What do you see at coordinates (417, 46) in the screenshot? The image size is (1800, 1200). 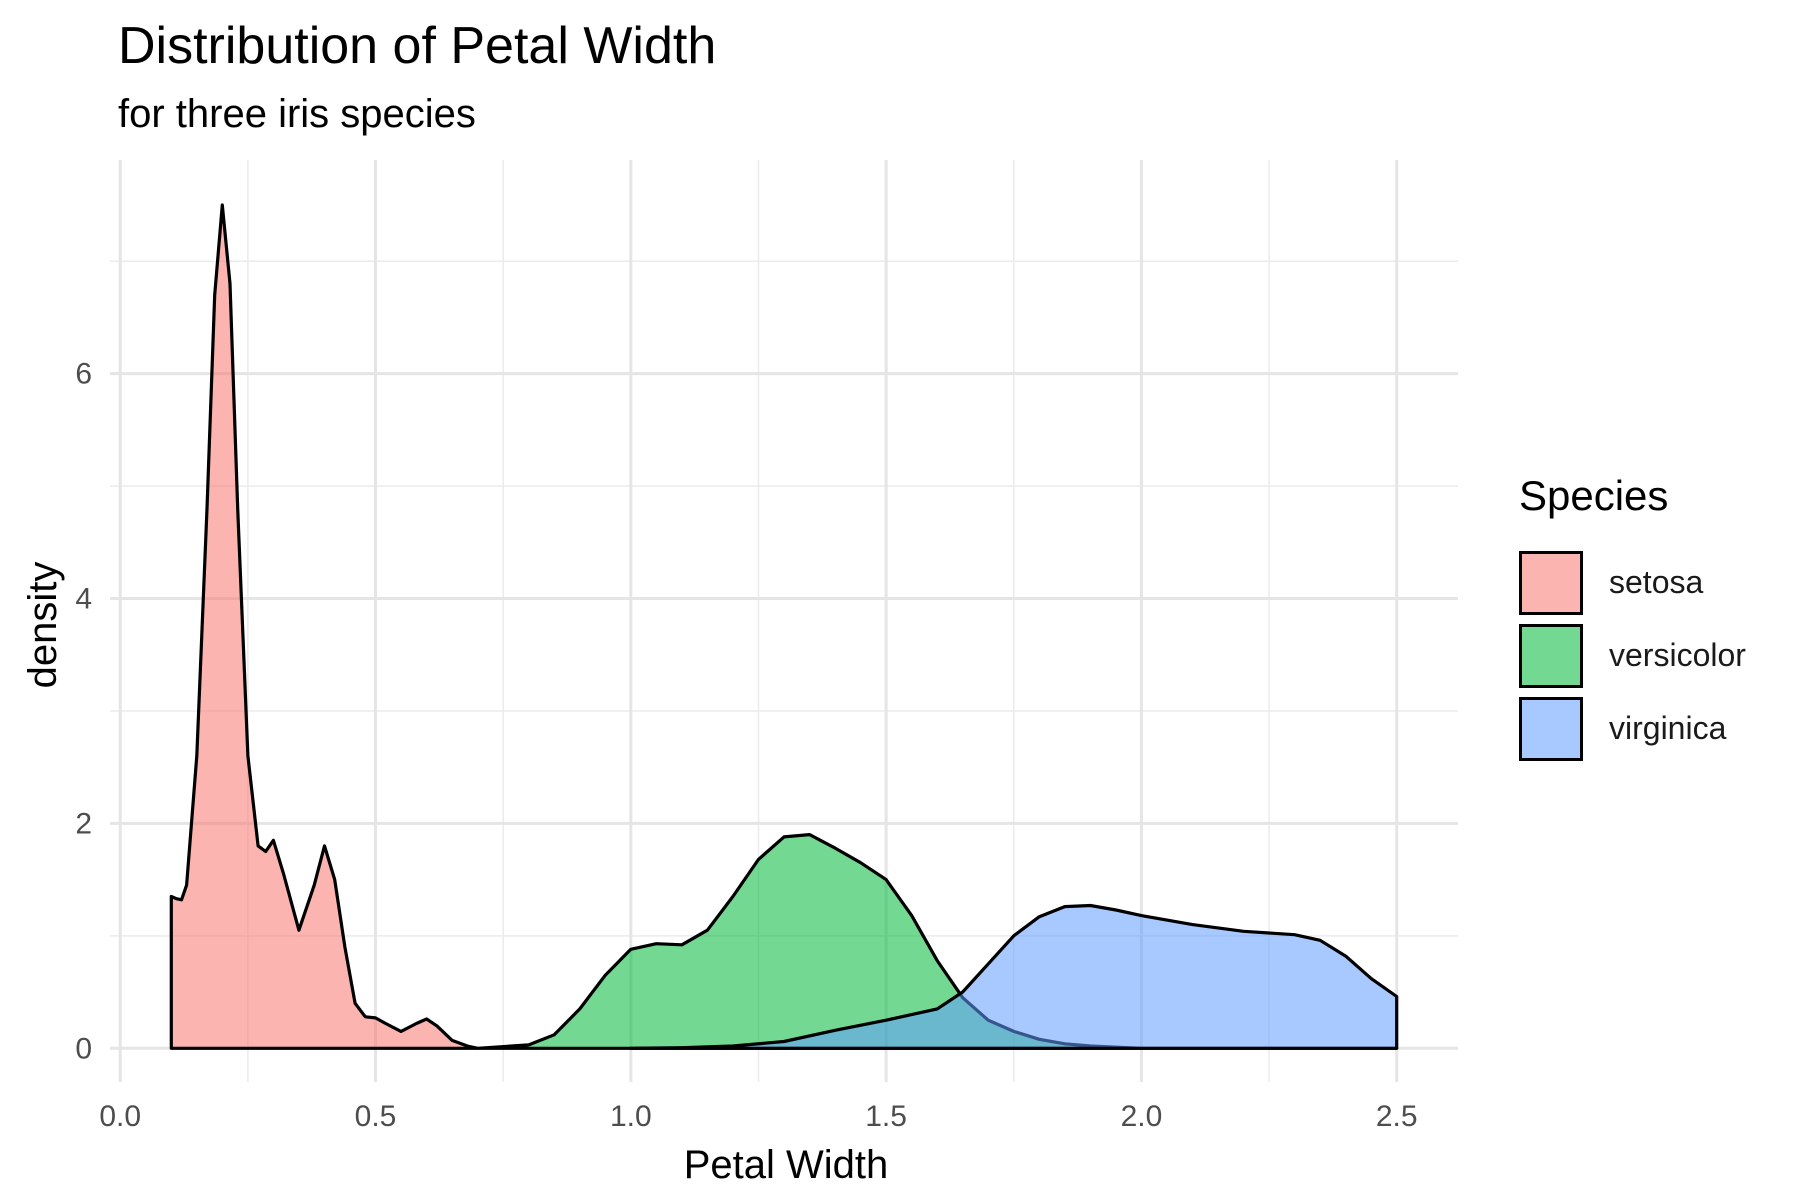 I see `chart-title: Distribution of Petal Width` at bounding box center [417, 46].